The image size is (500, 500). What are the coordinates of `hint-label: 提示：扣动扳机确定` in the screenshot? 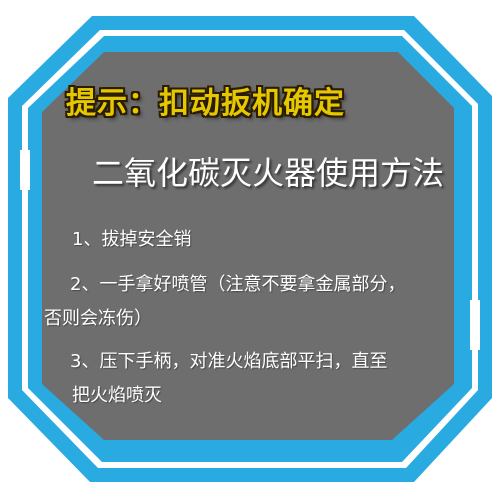 It's located at (205, 103).